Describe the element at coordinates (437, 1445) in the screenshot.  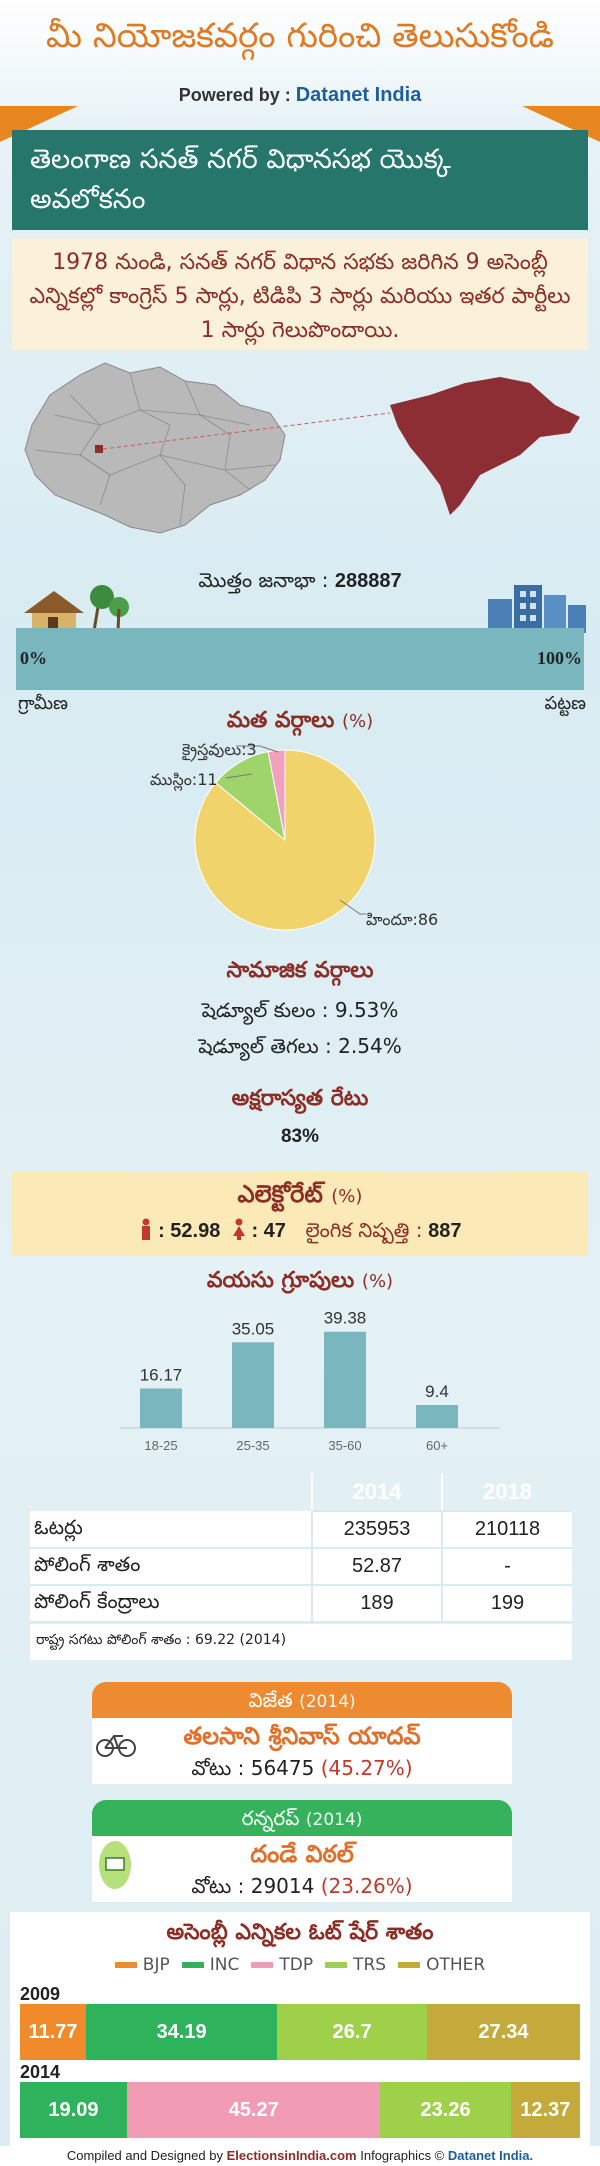
I see `age-tick-label: 60+` at that location.